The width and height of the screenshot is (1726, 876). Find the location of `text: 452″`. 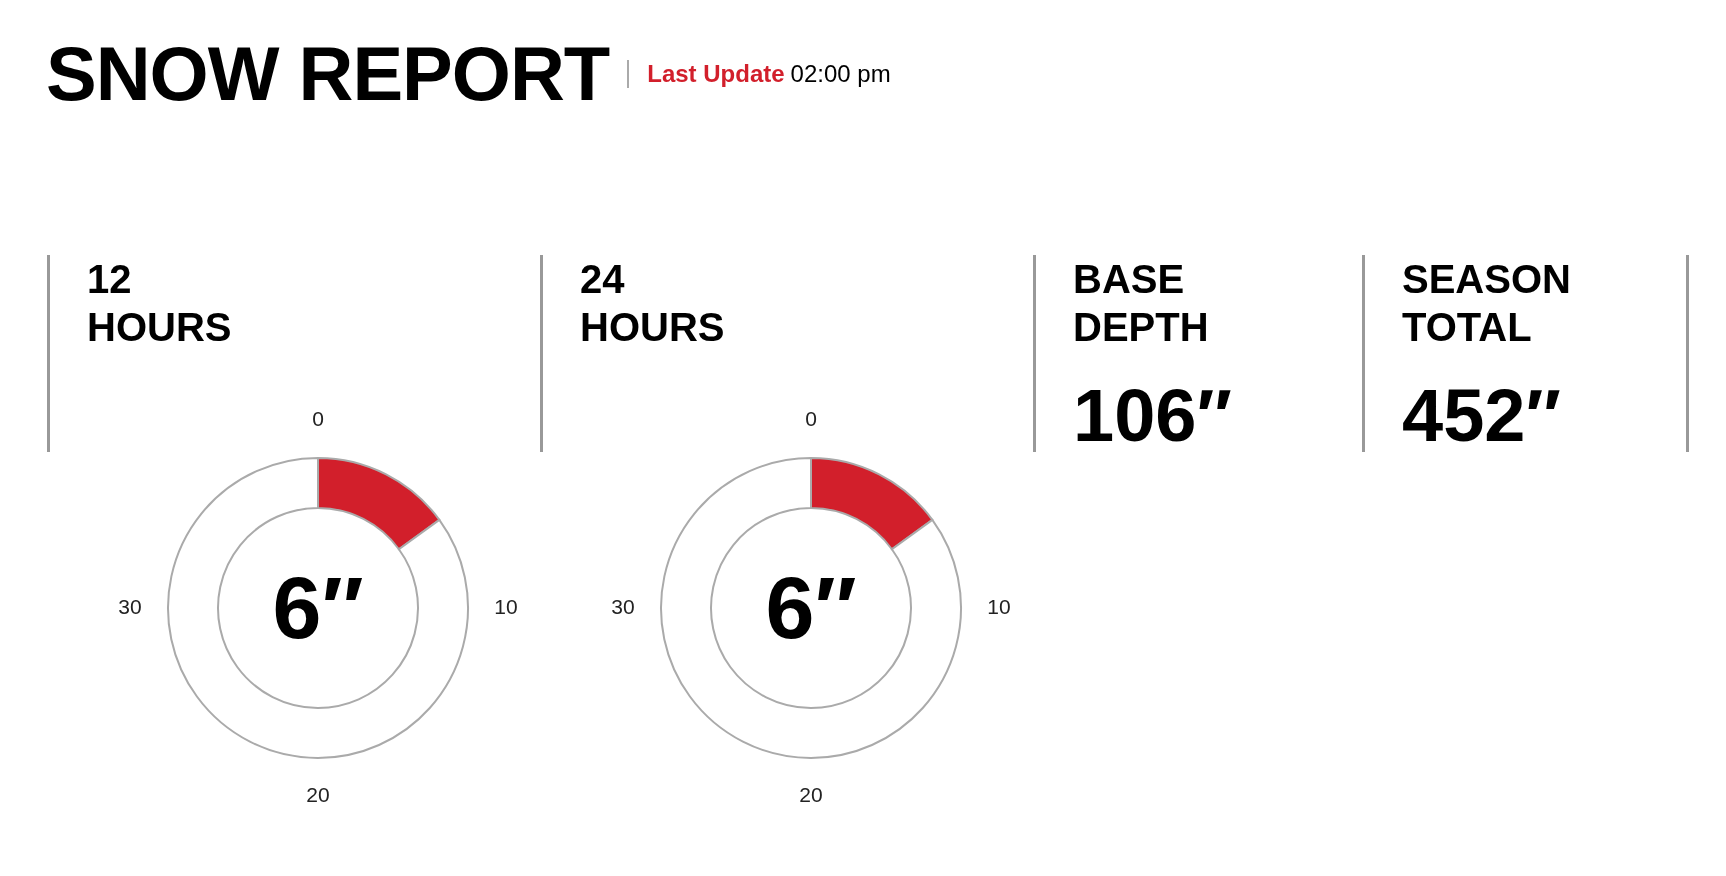

text: 452″ is located at coordinates (1481, 415).